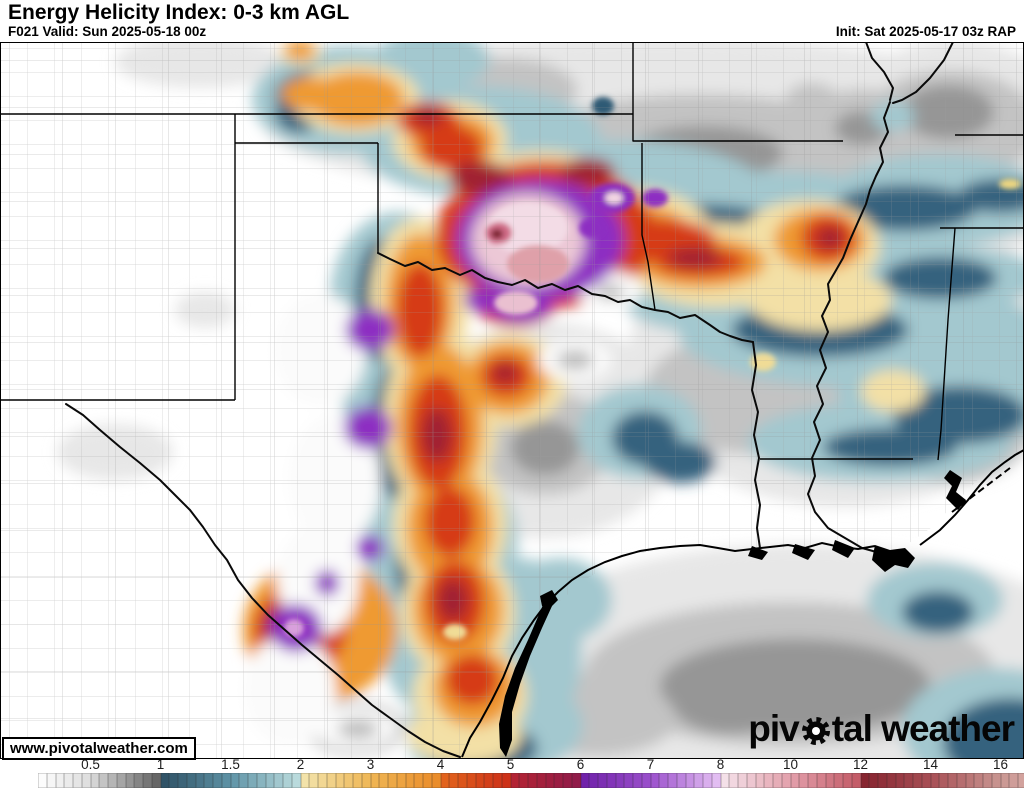 This screenshot has width=1024, height=791. I want to click on model-init-label: Init: Sat 2025-05-17 03z RAP, so click(925, 31).